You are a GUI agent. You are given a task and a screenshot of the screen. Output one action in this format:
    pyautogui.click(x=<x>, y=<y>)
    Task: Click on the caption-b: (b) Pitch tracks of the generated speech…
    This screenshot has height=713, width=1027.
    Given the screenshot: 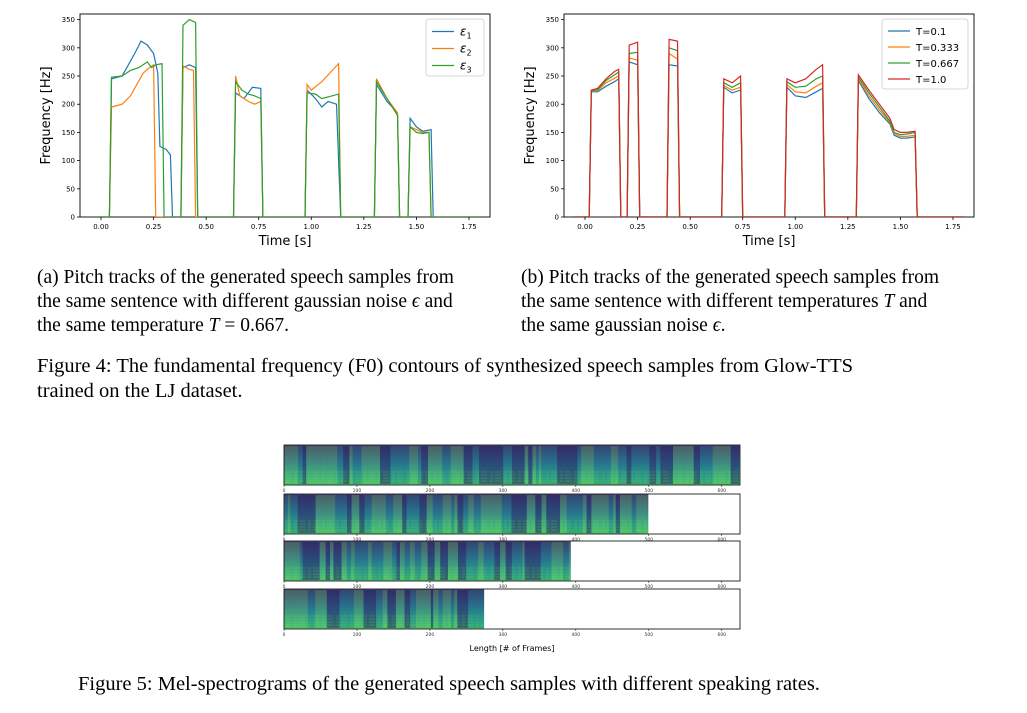 What is the action you would take?
    pyautogui.click(x=756, y=302)
    